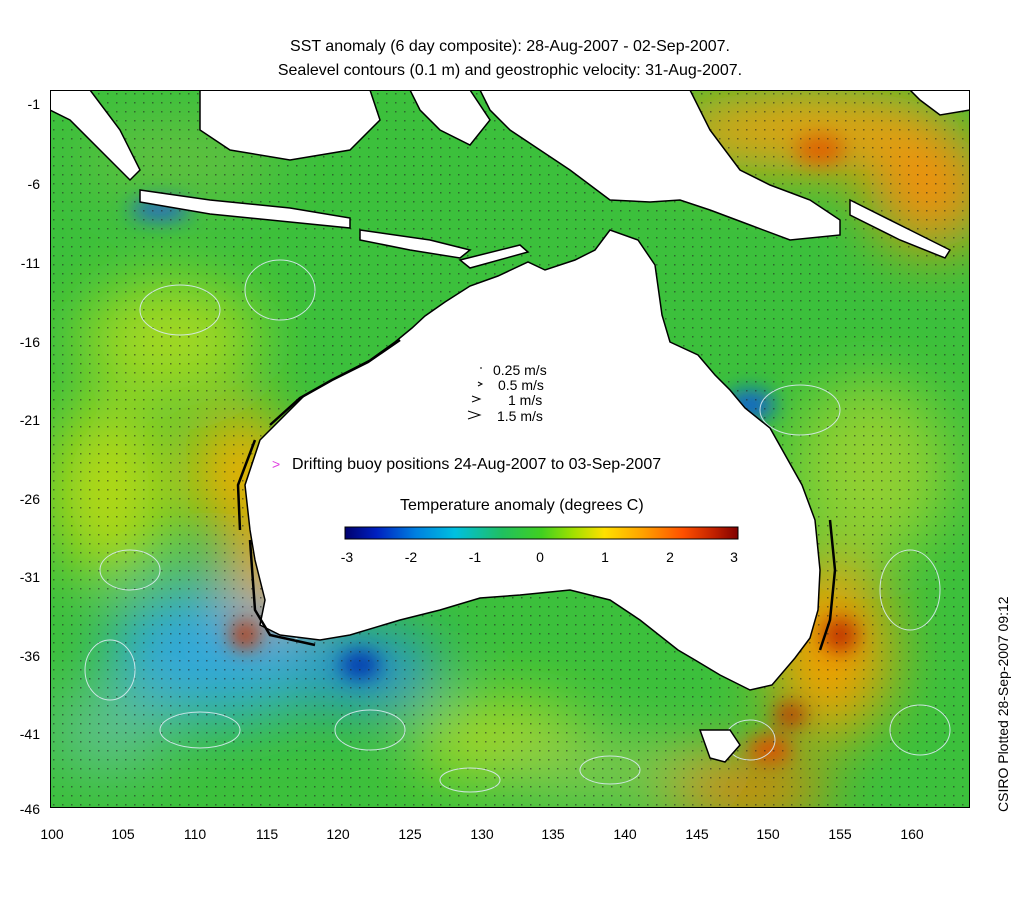 The height and width of the screenshot is (900, 1020). I want to click on sumatra-landmass, so click(95, 136).